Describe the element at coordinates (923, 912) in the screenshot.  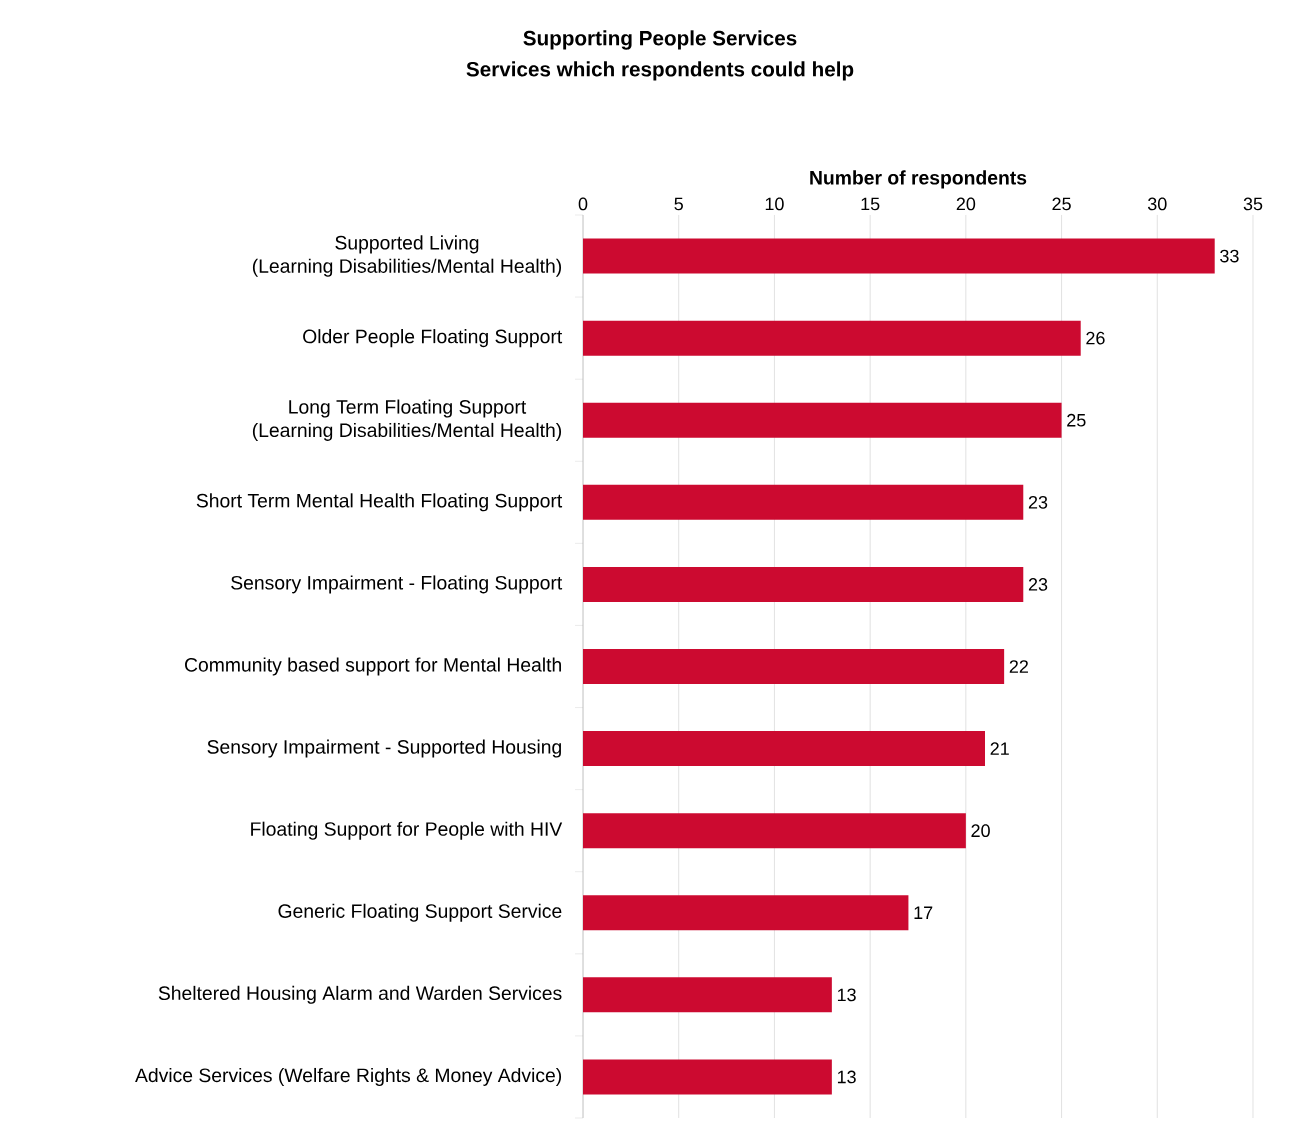
I see `data-label: 17` at that location.